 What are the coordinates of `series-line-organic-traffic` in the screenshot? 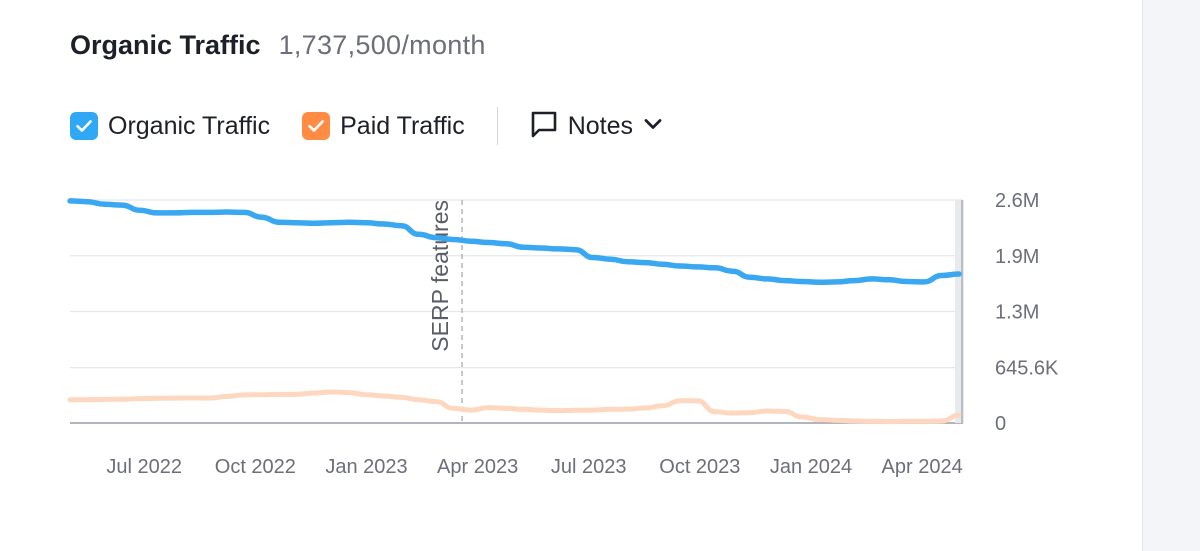 It's located at (514, 242).